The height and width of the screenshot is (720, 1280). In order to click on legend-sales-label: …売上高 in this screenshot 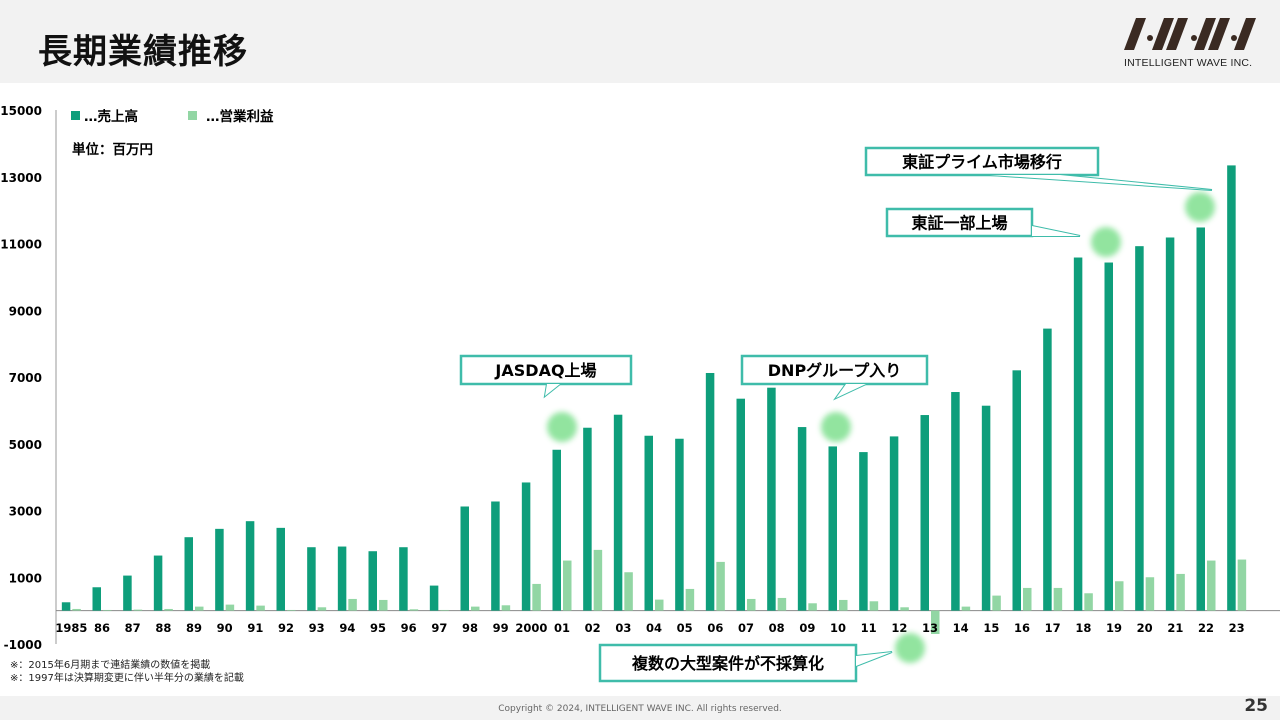, I will do `click(111, 116)`.